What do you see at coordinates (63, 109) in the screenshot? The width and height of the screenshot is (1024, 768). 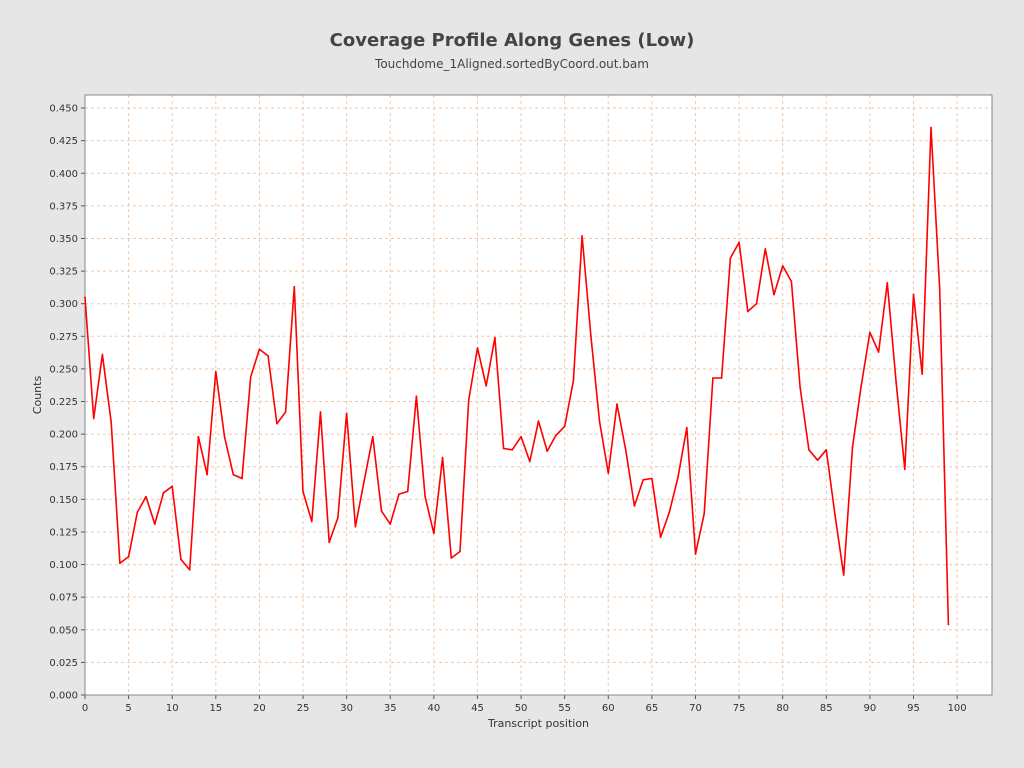 I see `y-tick-label: 0.450` at bounding box center [63, 109].